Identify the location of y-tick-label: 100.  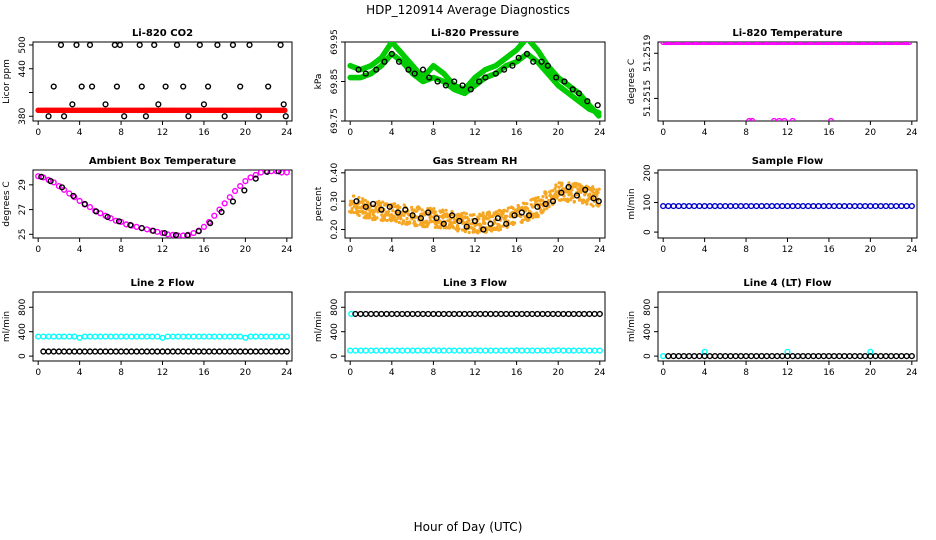
(648, 202).